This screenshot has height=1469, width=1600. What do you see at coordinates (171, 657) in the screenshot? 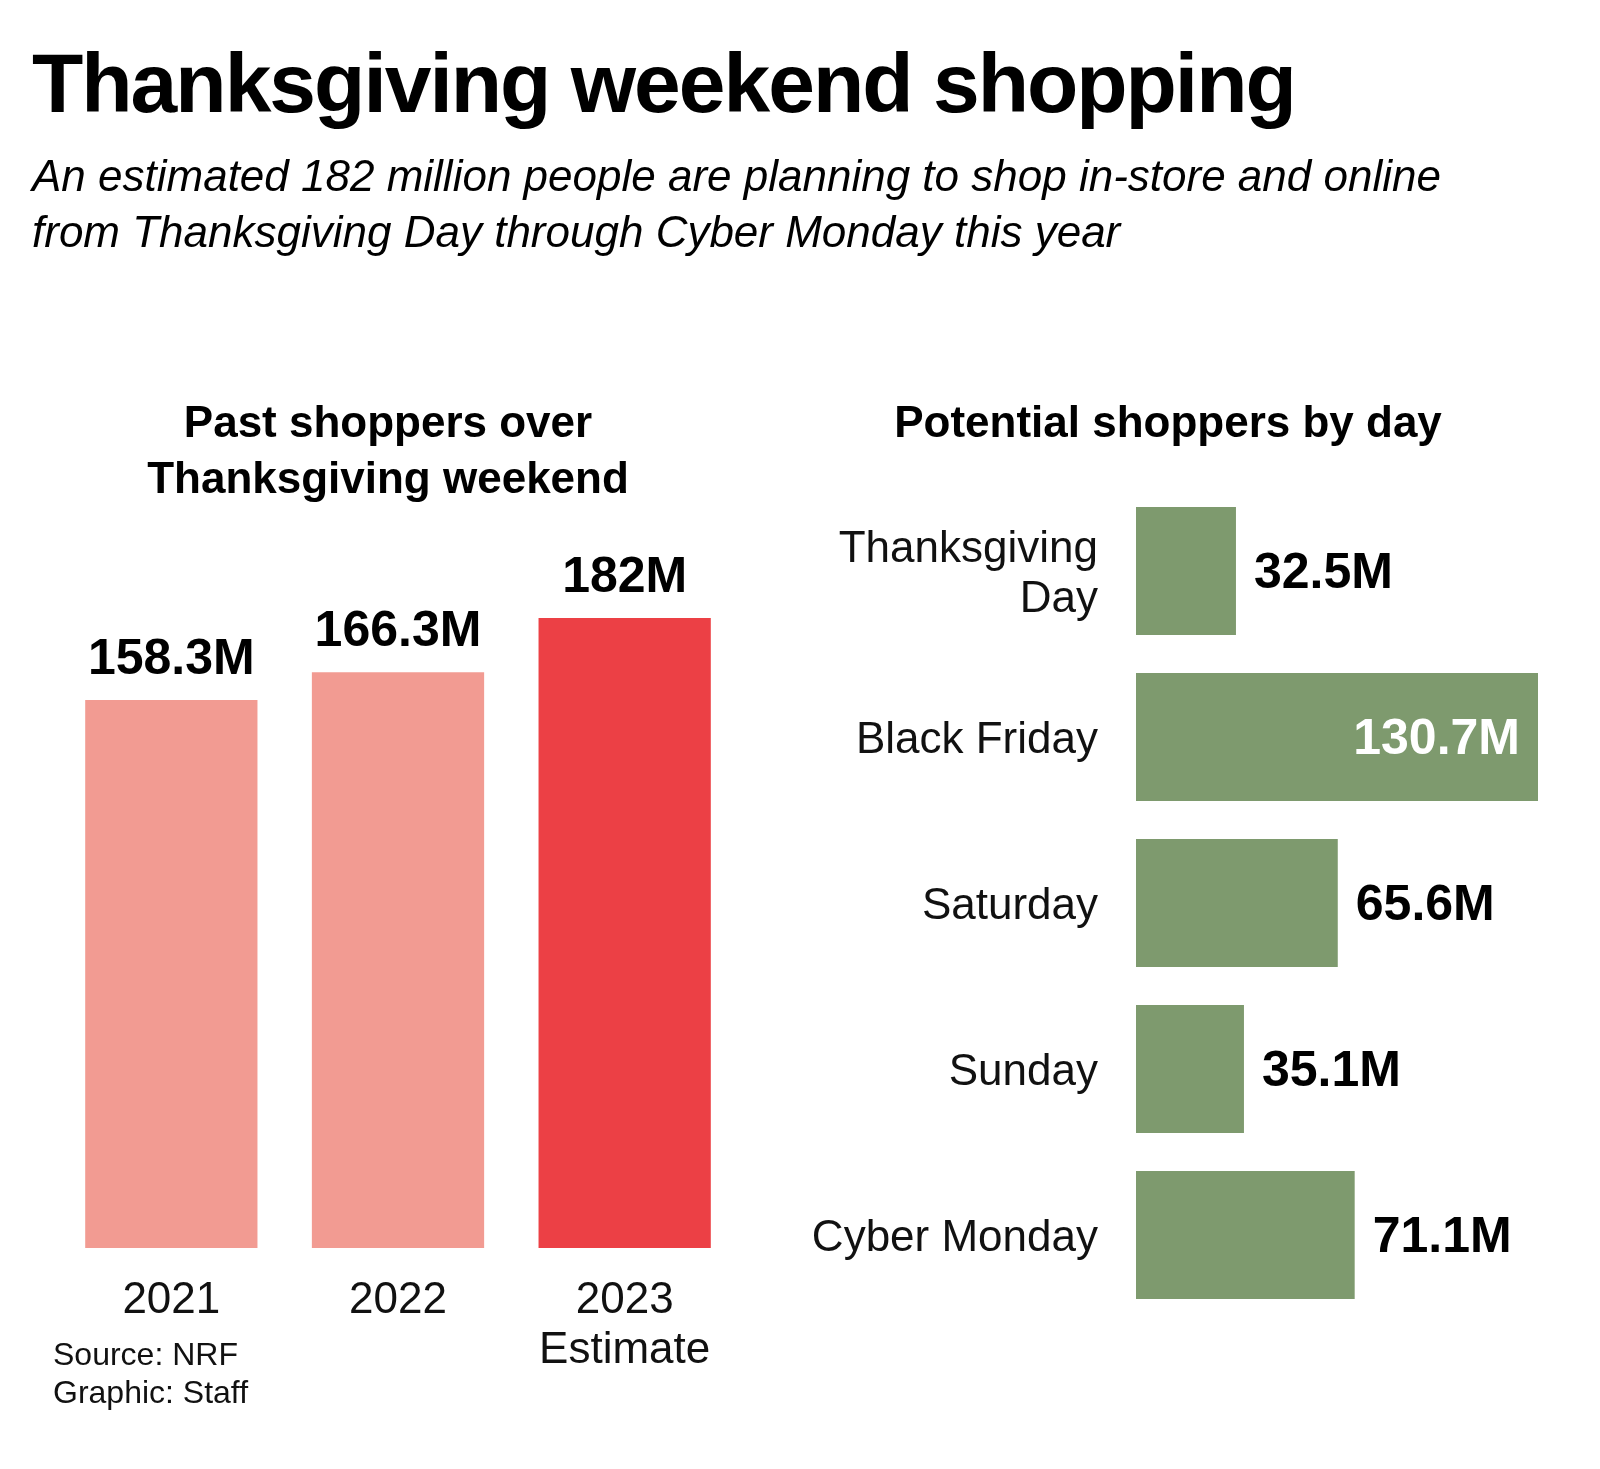
I see `data-label: 158.3M` at bounding box center [171, 657].